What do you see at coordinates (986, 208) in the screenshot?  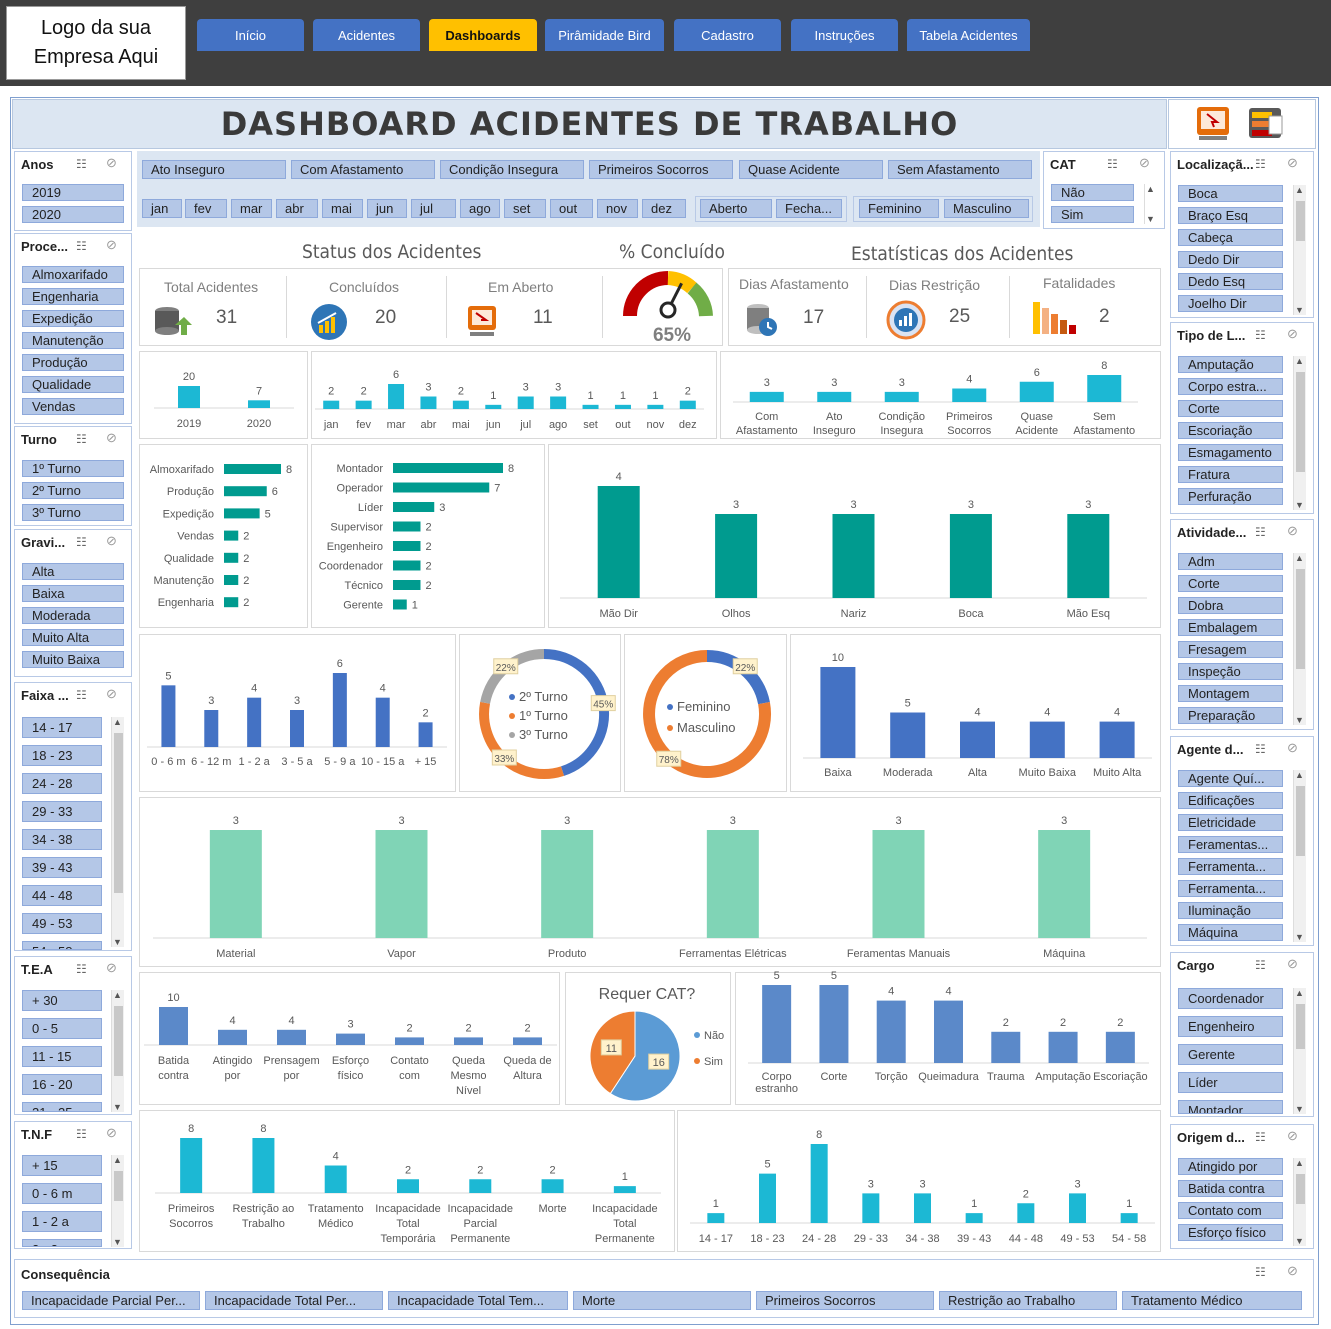 I see `filter-sexo-masculino: Masculino` at bounding box center [986, 208].